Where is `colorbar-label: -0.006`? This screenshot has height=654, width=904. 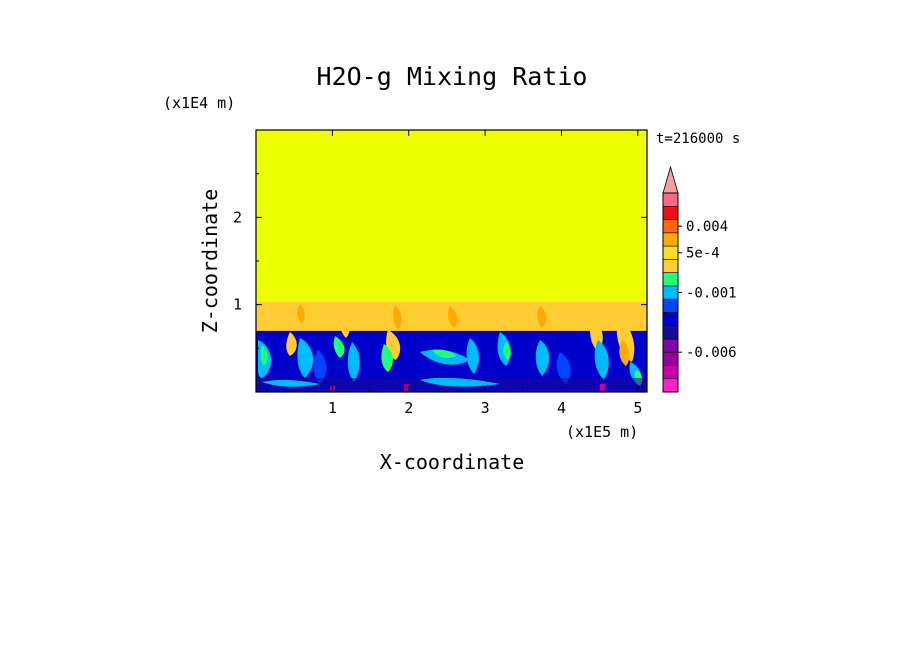 colorbar-label: -0.006 is located at coordinates (711, 353).